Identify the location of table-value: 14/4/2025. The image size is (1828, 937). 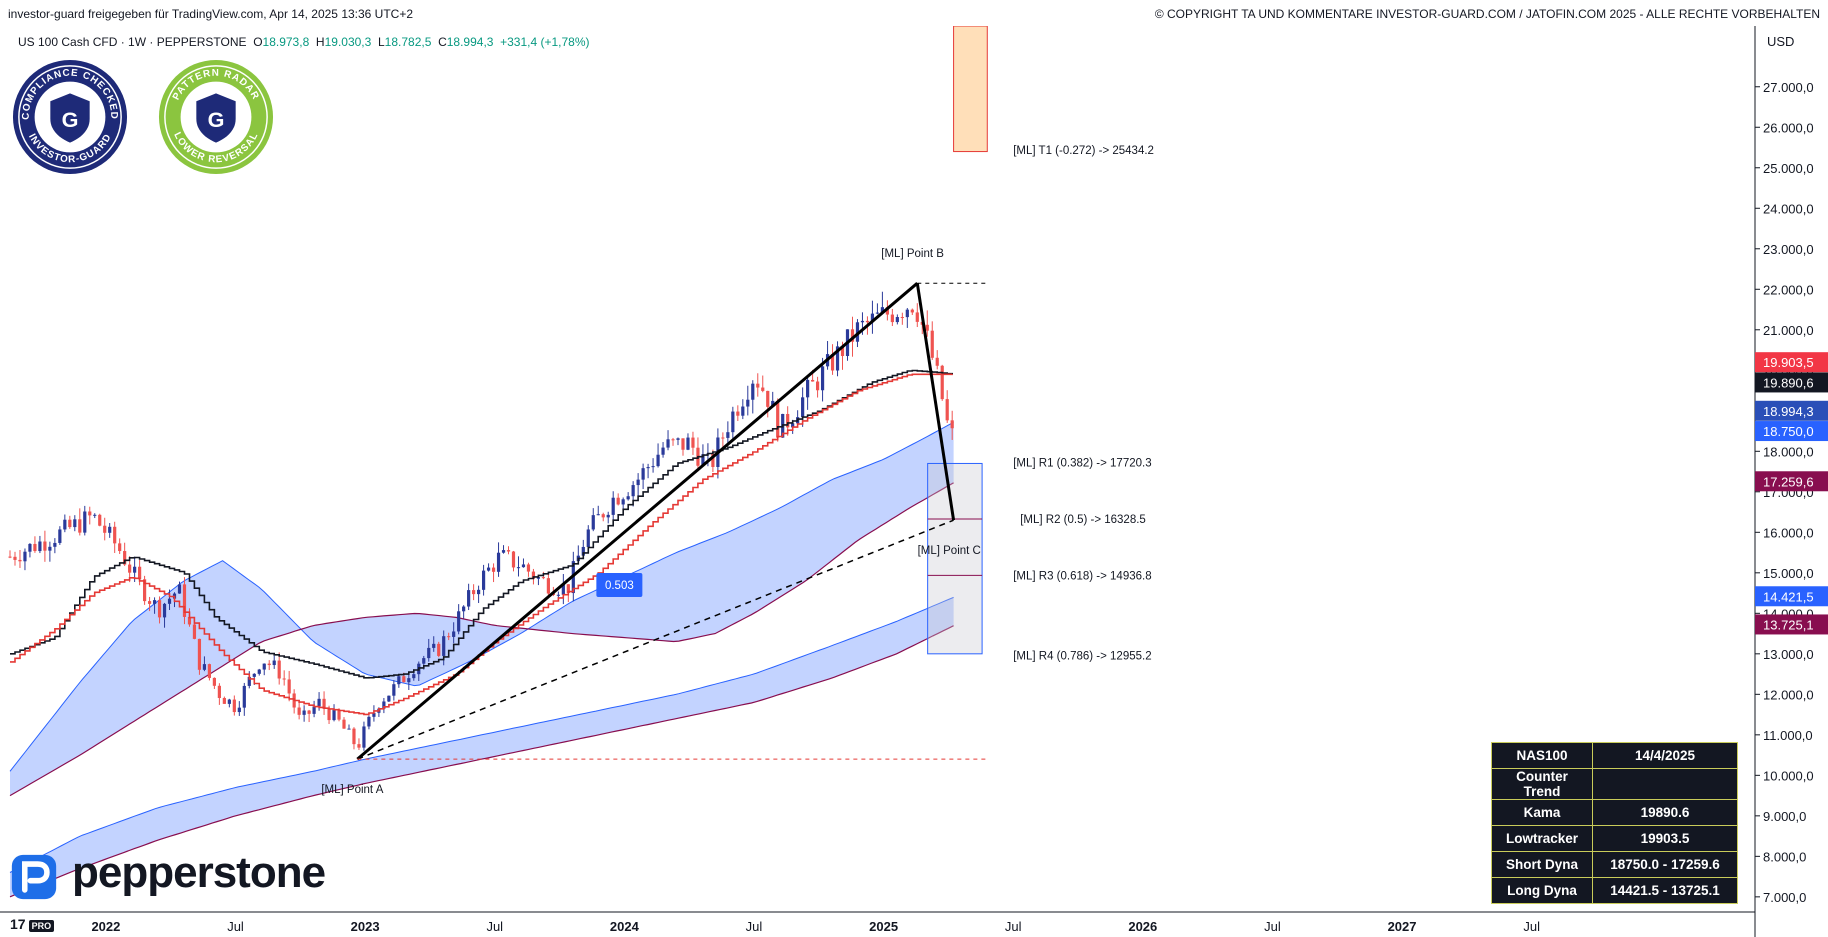
(1665, 755).